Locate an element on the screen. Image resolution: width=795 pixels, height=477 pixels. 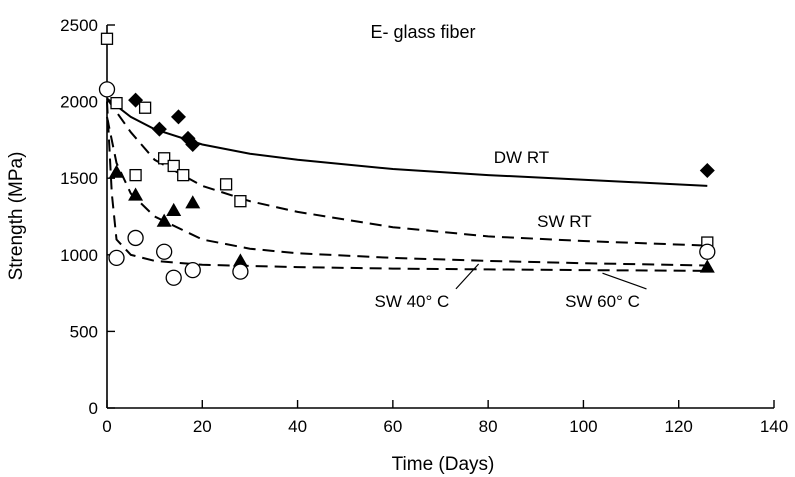
y-tick-label: 0 is located at coordinates (93, 408).